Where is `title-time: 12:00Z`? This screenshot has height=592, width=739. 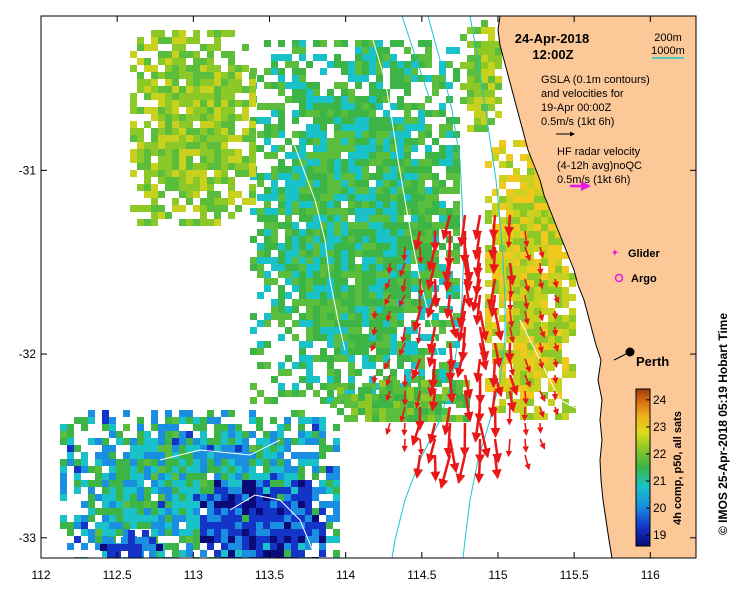
title-time: 12:00Z is located at coordinates (552, 54).